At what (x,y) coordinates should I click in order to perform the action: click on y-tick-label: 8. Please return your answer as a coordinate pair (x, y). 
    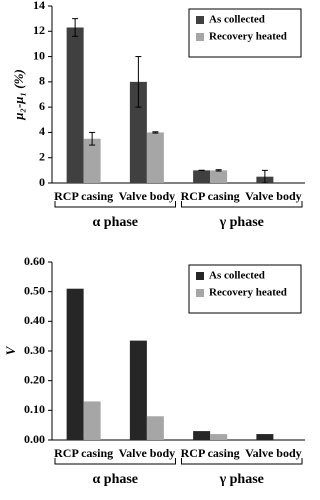
    Looking at the image, I should click on (42, 81).